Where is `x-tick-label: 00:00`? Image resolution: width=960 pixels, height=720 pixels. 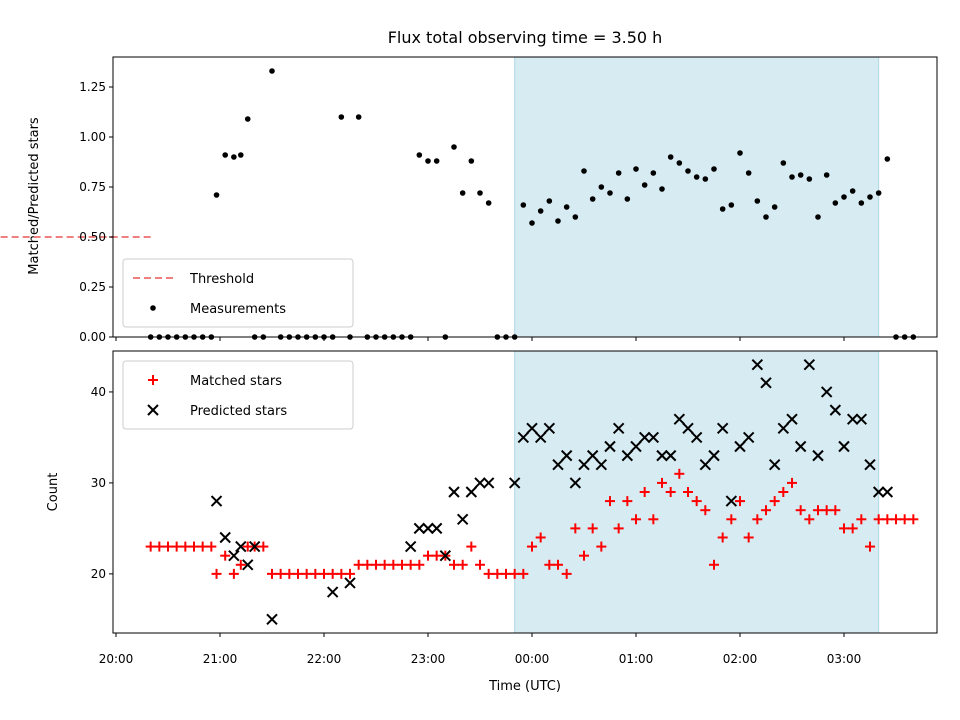
x-tick-label: 00:00 is located at coordinates (532, 659).